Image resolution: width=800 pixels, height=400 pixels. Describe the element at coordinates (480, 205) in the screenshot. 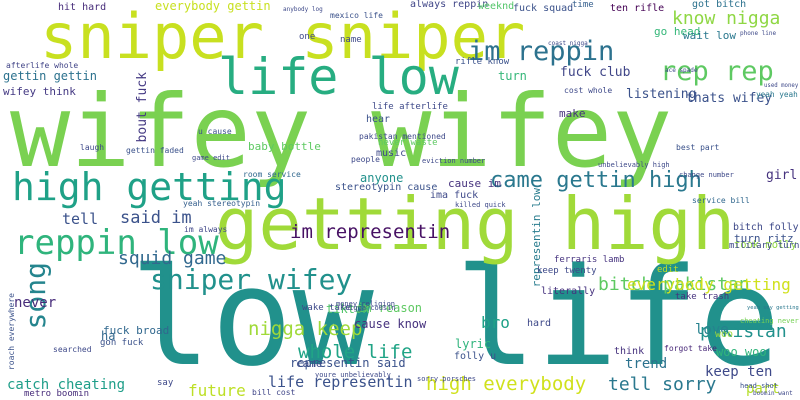

I see `cloud-word: killed quick` at that location.